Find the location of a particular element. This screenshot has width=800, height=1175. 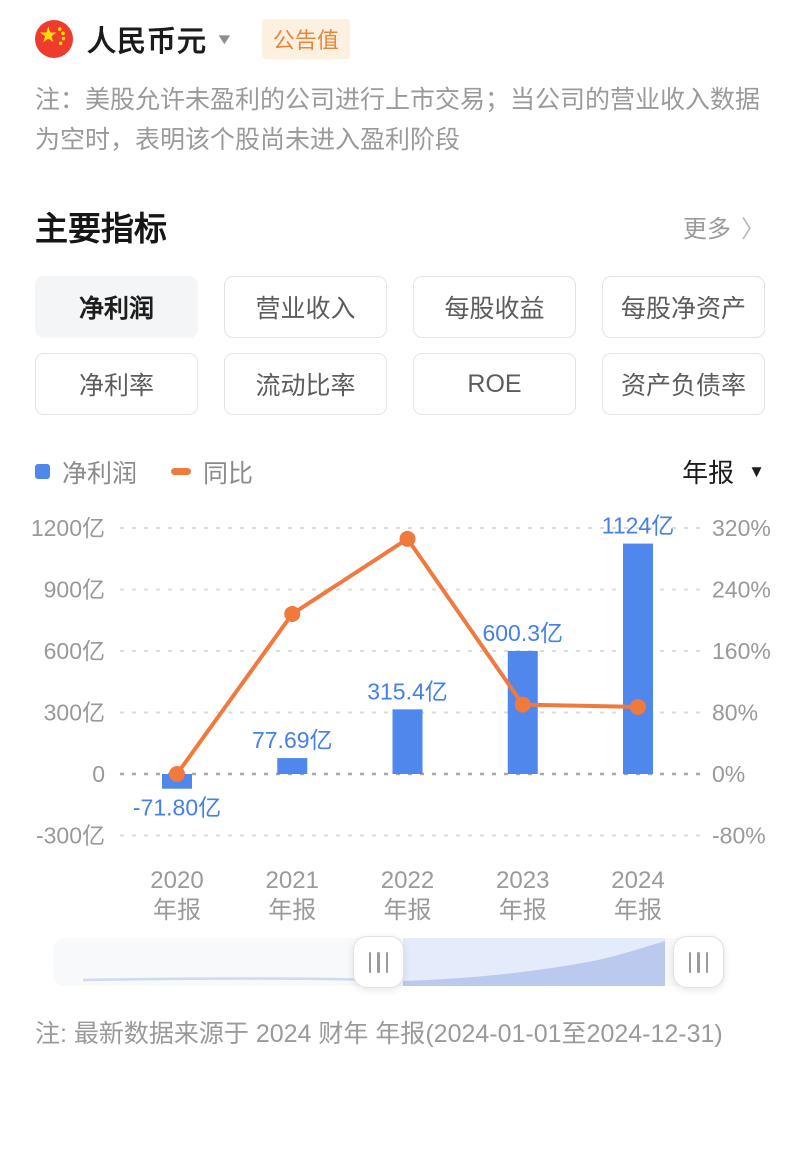

right-axis-tick: 160% is located at coordinates (741, 651).